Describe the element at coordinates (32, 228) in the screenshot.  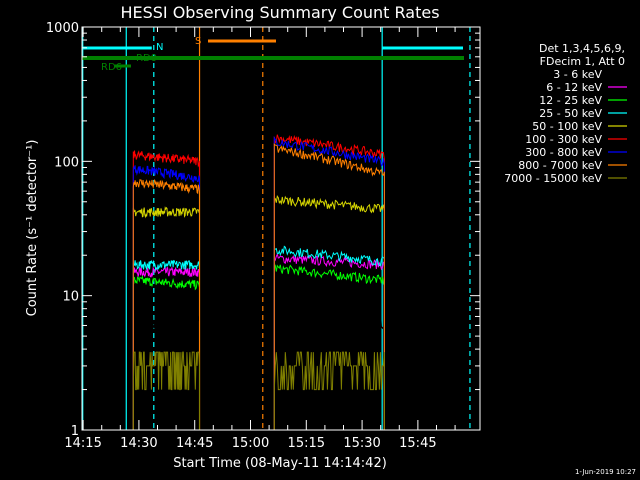
I see `y-axis-label: Count Rate (s⁻¹ detector⁻¹)` at that location.